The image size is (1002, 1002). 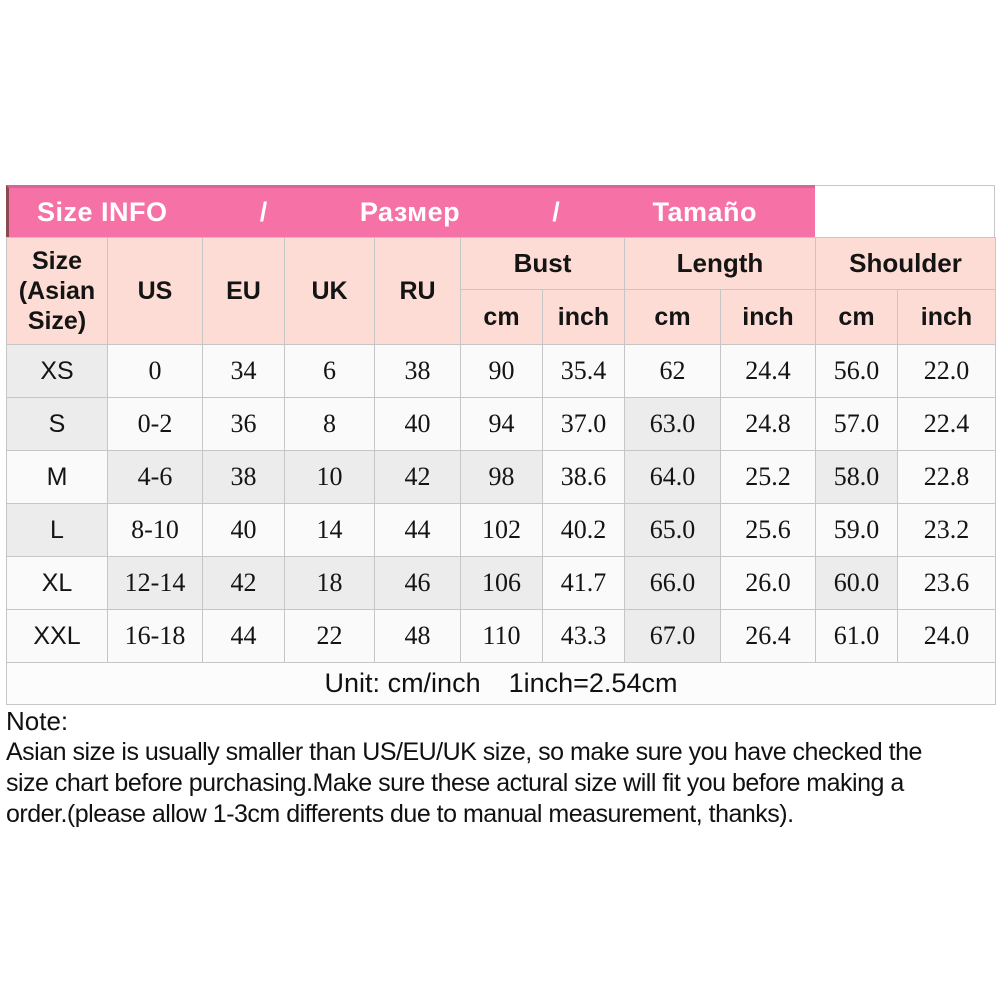 I want to click on table-cell: 8-10, so click(x=155, y=530).